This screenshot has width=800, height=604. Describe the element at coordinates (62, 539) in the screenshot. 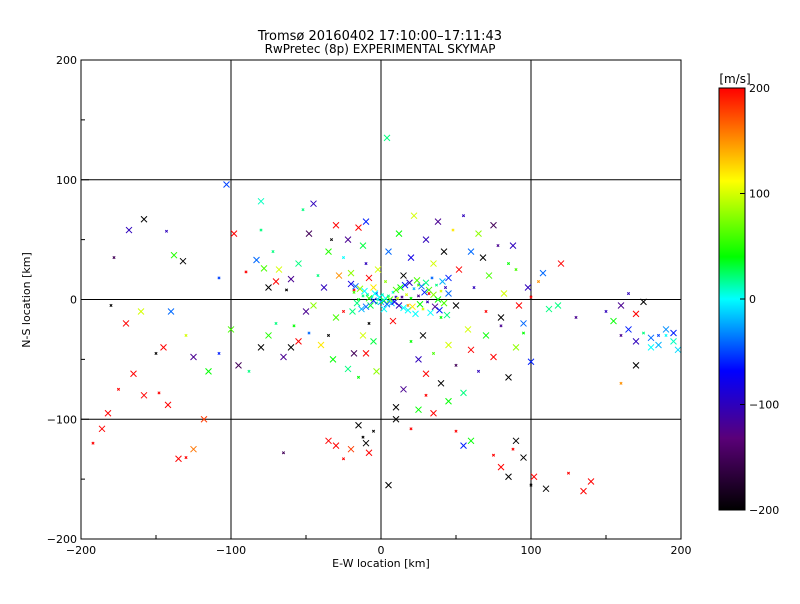

I see `y-tick-label: −200` at that location.